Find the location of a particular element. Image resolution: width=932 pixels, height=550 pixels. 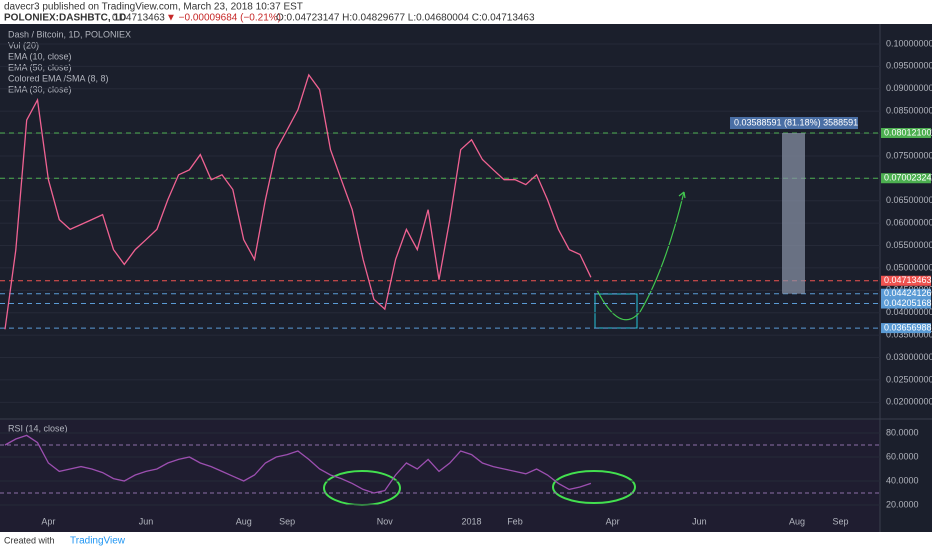

level-label: 0.04424126 is located at coordinates (908, 293).